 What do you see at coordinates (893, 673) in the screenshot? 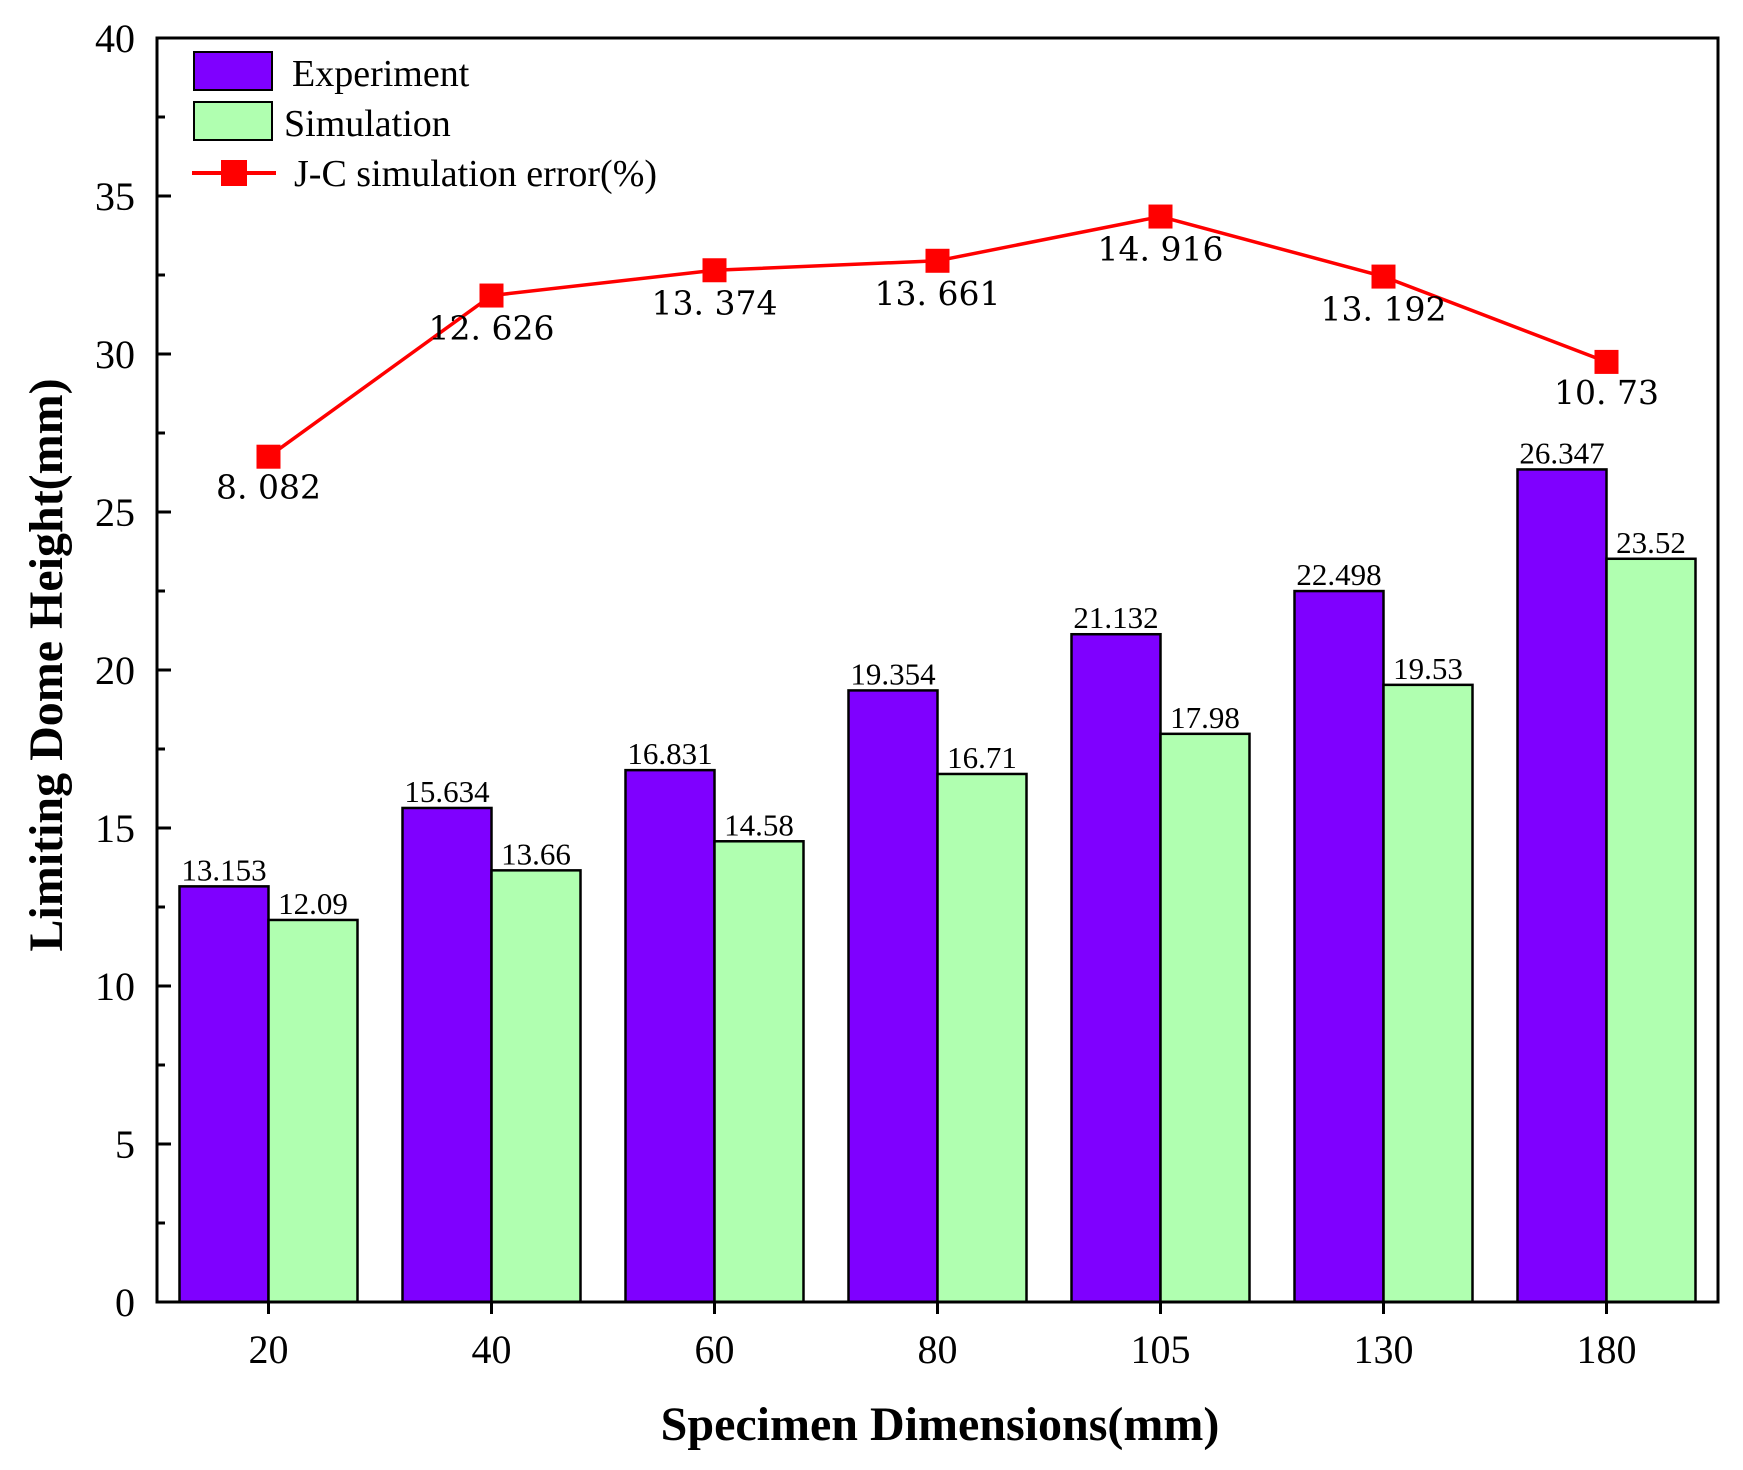
I see `bar-label-experiment-80: 19.354` at bounding box center [893, 673].